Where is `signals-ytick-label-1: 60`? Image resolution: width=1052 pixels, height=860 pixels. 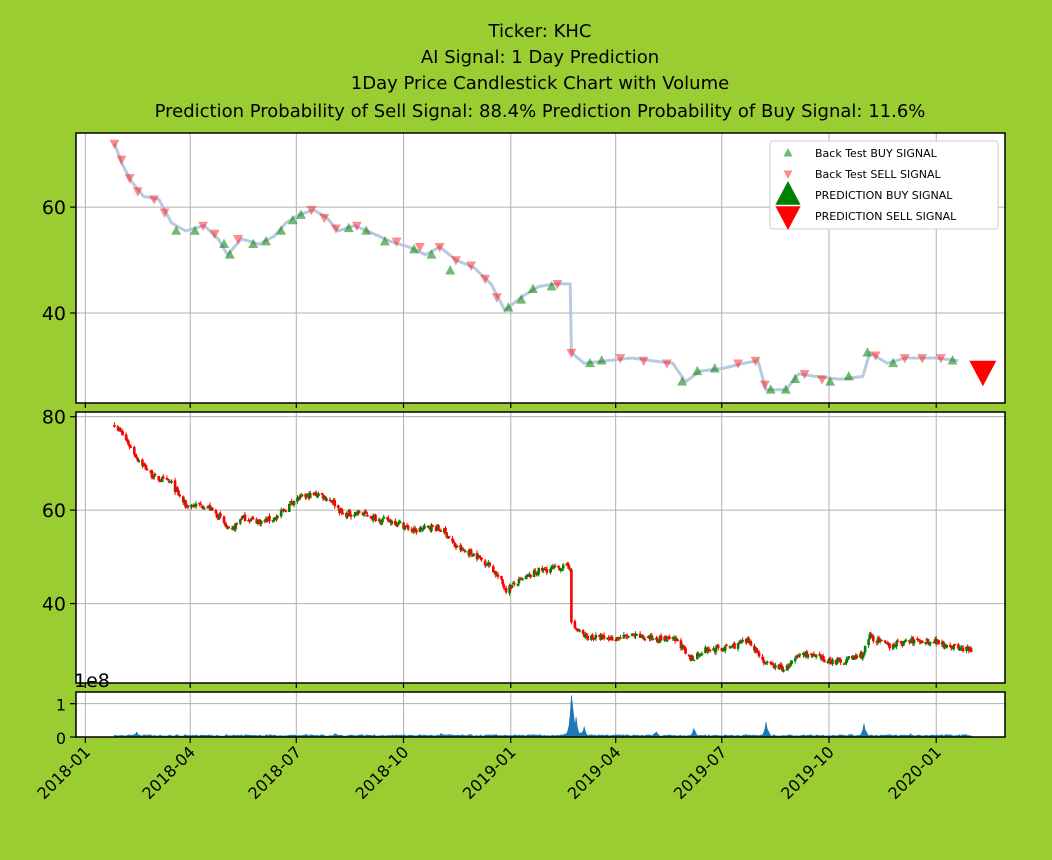 signals-ytick-label-1: 60 is located at coordinates (54, 208).